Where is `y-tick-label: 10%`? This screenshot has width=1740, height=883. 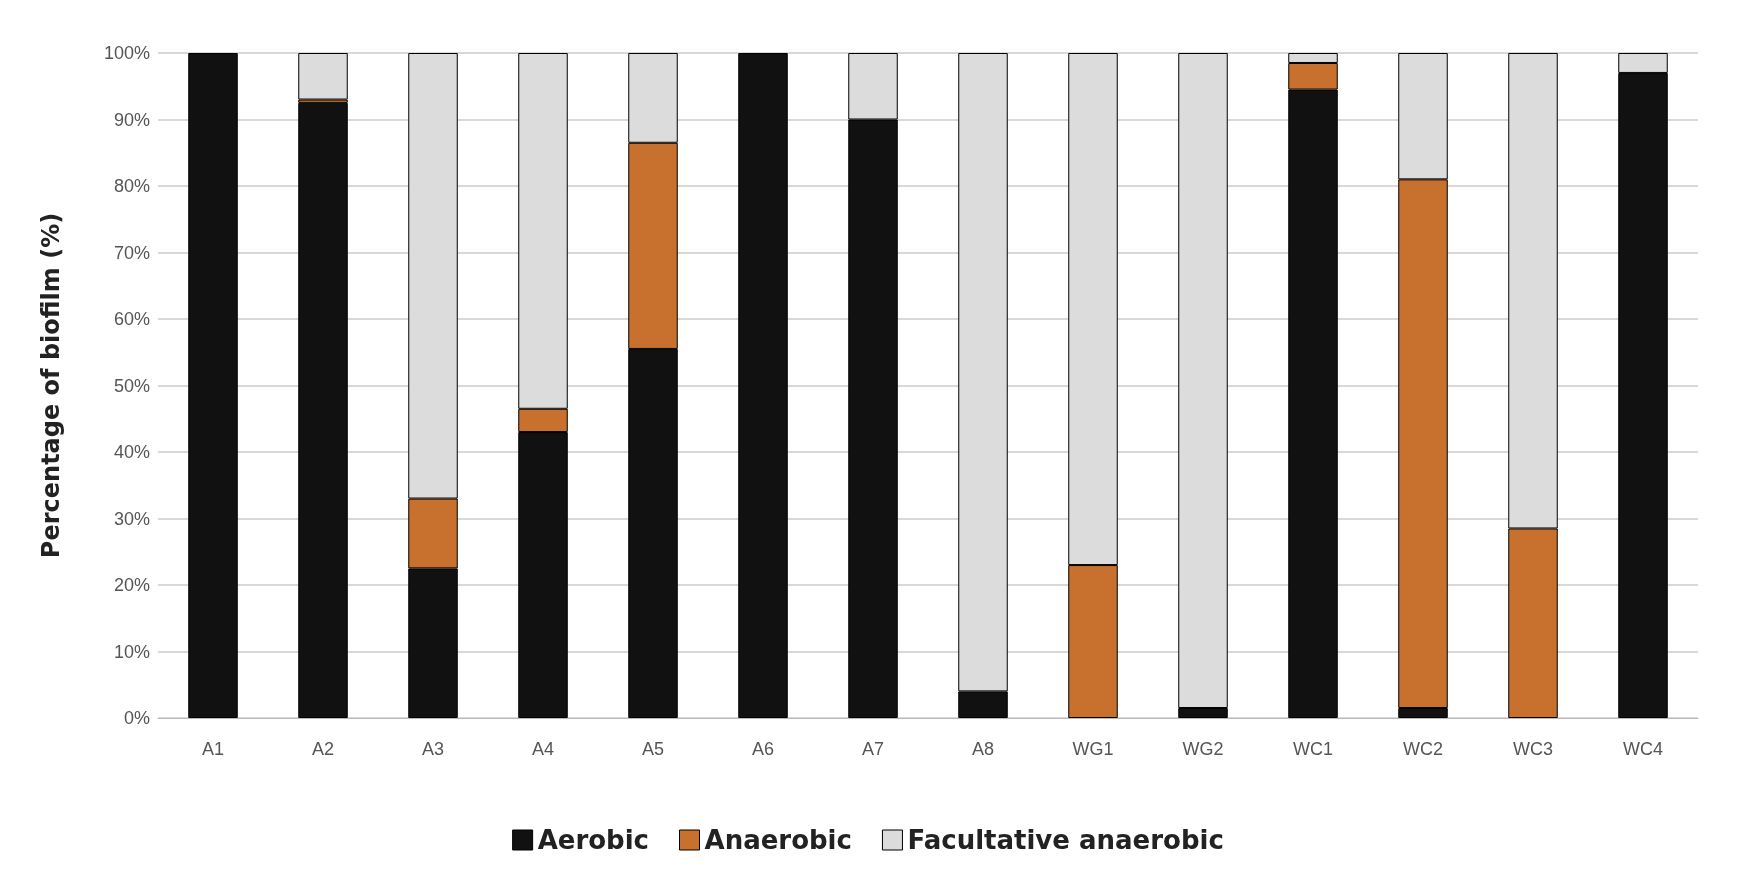 y-tick-label: 10% is located at coordinates (131, 651).